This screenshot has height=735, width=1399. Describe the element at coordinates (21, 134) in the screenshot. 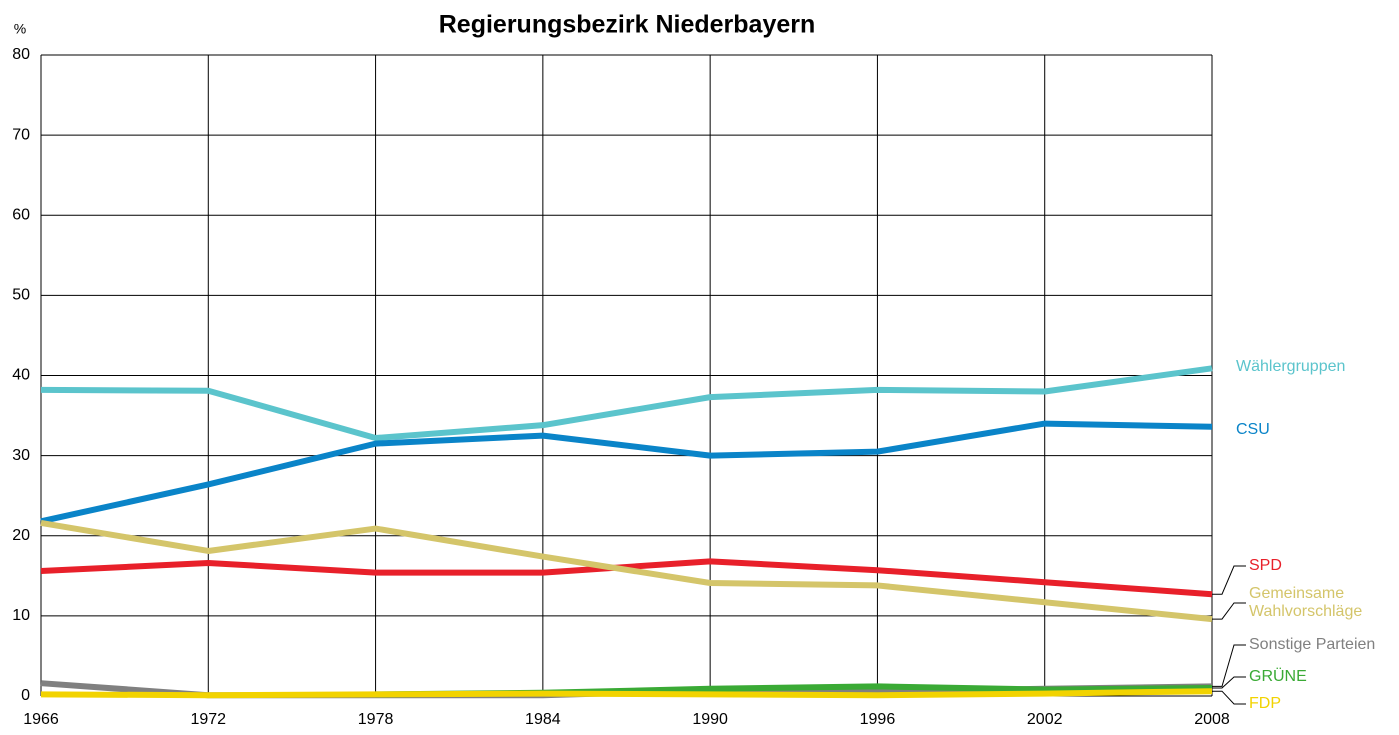

I see `y-tick-label: 70` at that location.